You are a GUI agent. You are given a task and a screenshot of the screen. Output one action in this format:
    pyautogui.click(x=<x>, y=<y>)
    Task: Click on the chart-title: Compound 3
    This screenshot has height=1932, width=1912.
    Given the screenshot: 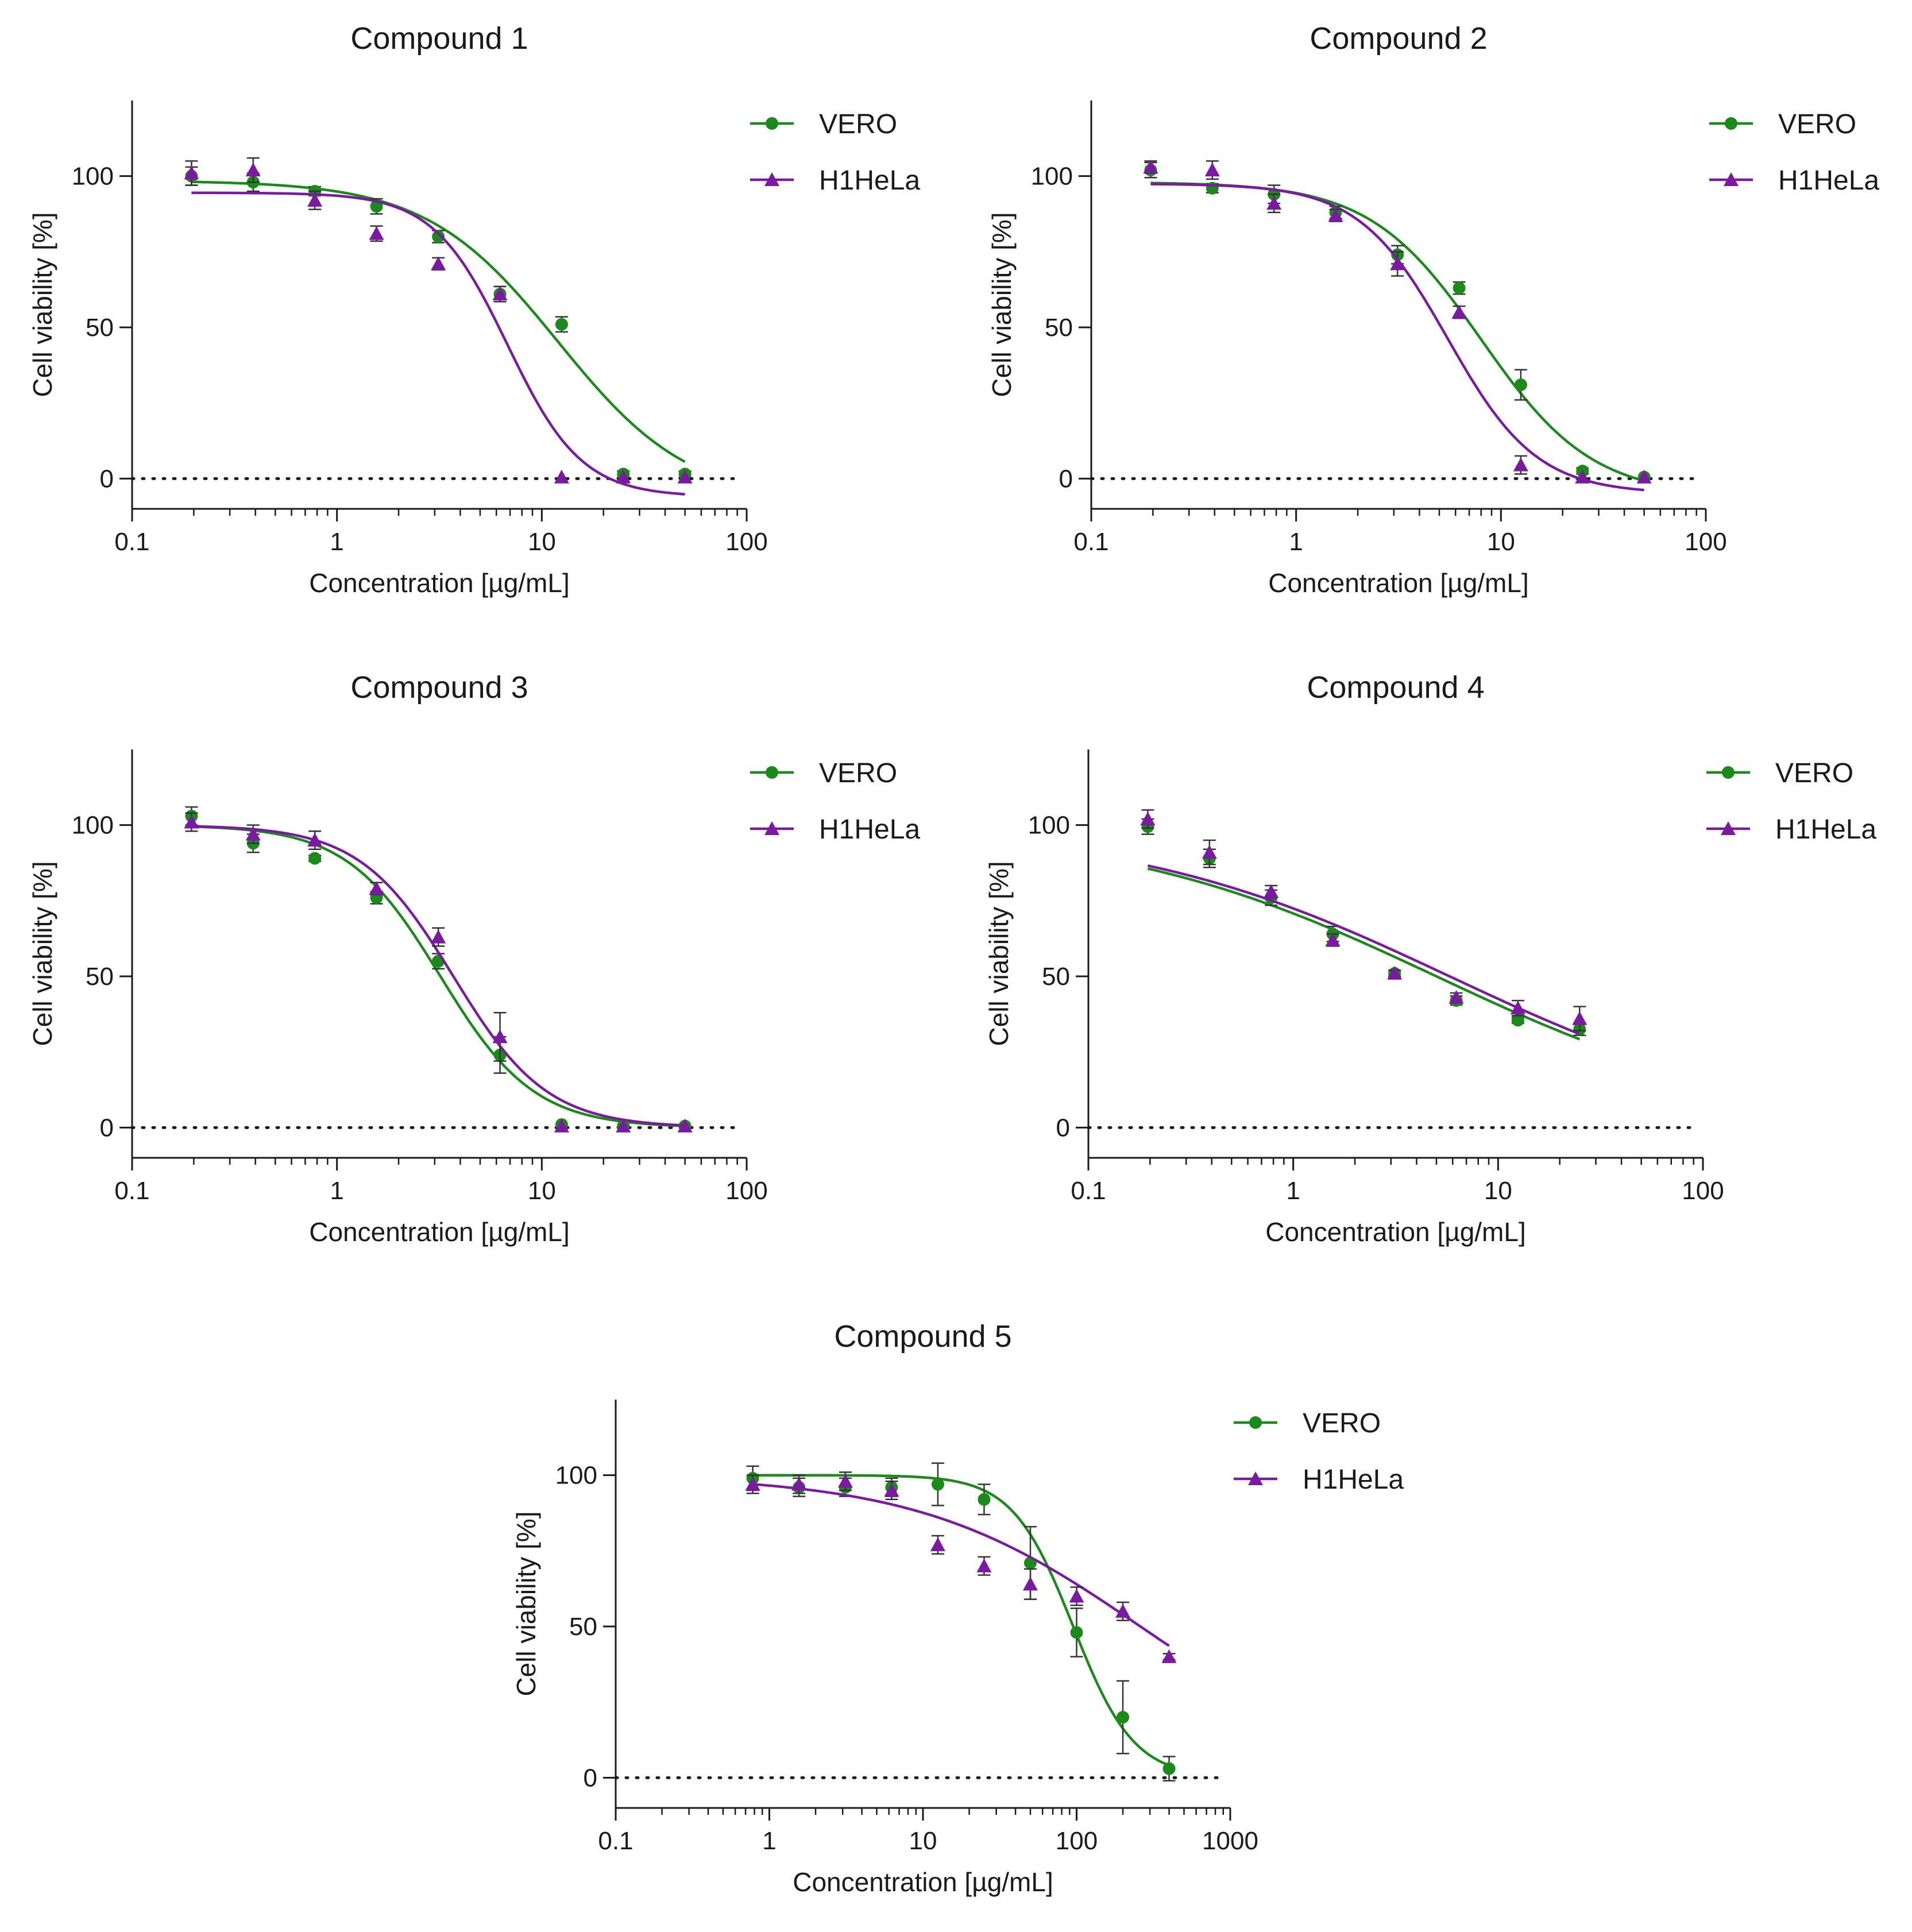 What is the action you would take?
    pyautogui.click(x=439, y=687)
    